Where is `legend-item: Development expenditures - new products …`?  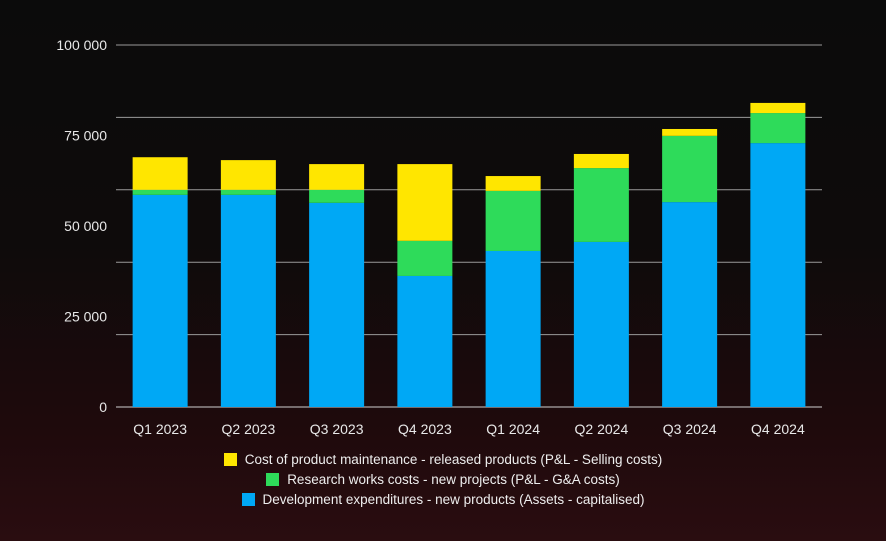
legend-item: Development expenditures - new products … is located at coordinates (443, 499).